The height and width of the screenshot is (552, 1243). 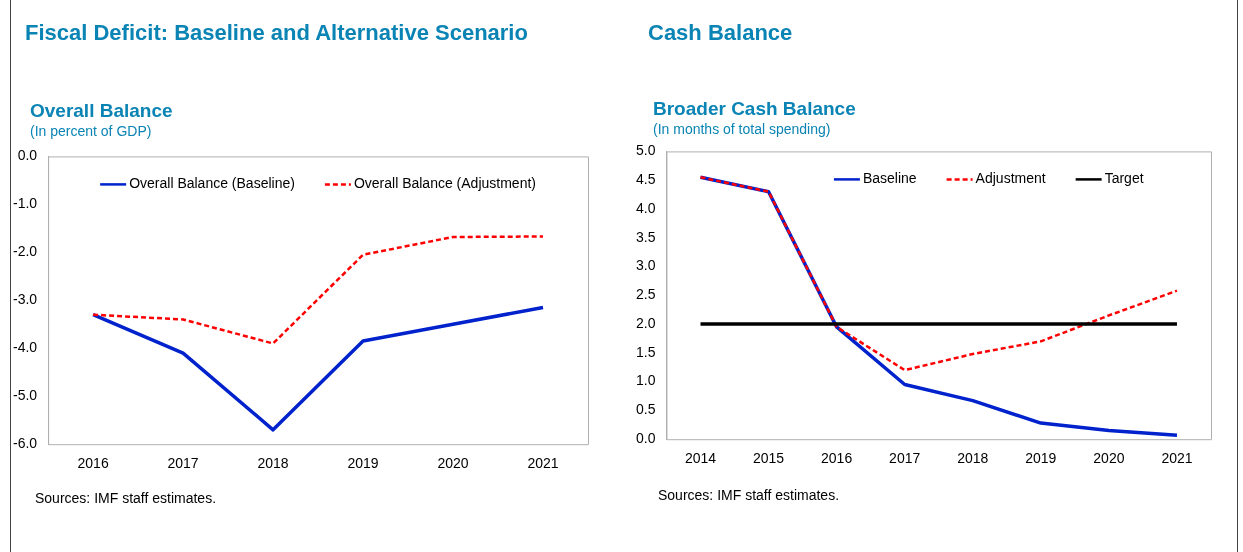 What do you see at coordinates (25, 347) in the screenshot?
I see `y-tick-label: -4.0` at bounding box center [25, 347].